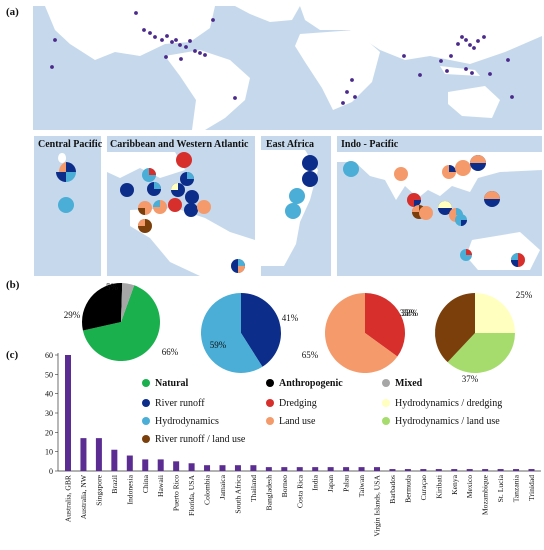  Describe the element at coordinates (187, 421) in the screenshot. I see `legend-label-hydrodynamics: Hydrodynamics` at that location.